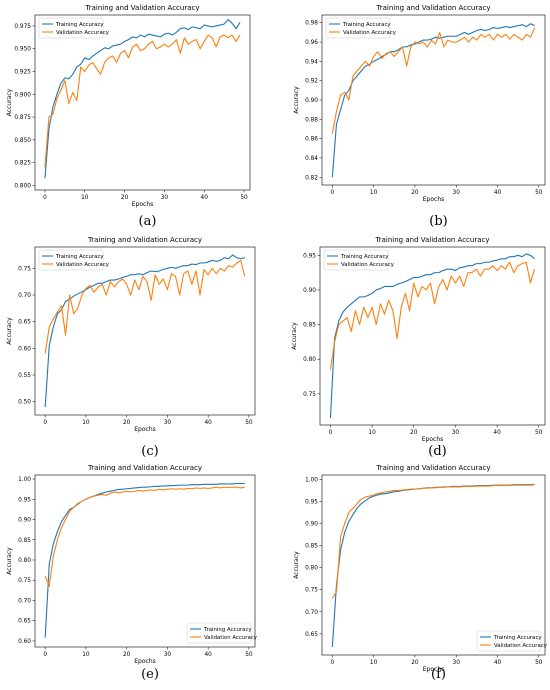 This screenshot has height=690, width=550. What do you see at coordinates (311, 591) in the screenshot?
I see `y-tick-label: 0.75` at bounding box center [311, 591].